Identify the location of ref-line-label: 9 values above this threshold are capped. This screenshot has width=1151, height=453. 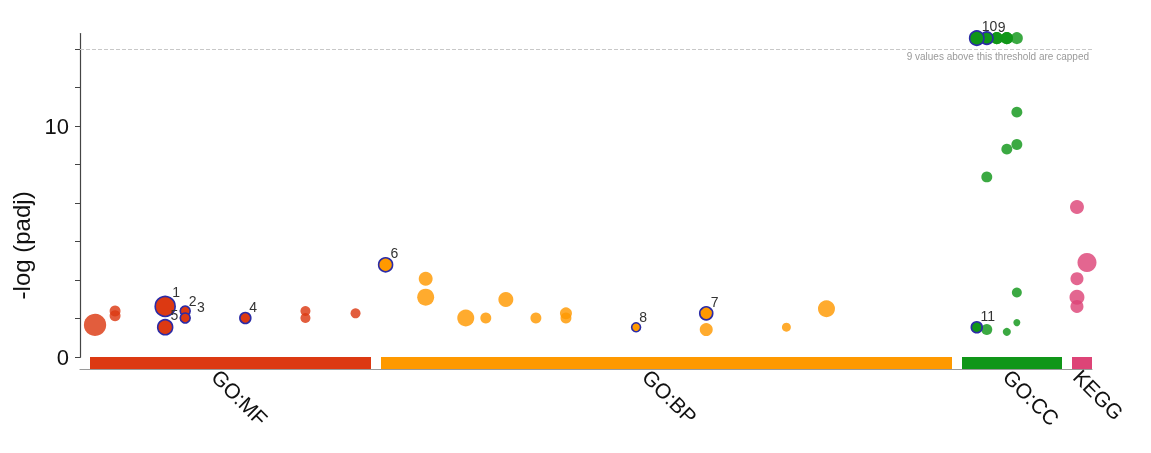
(997, 57).